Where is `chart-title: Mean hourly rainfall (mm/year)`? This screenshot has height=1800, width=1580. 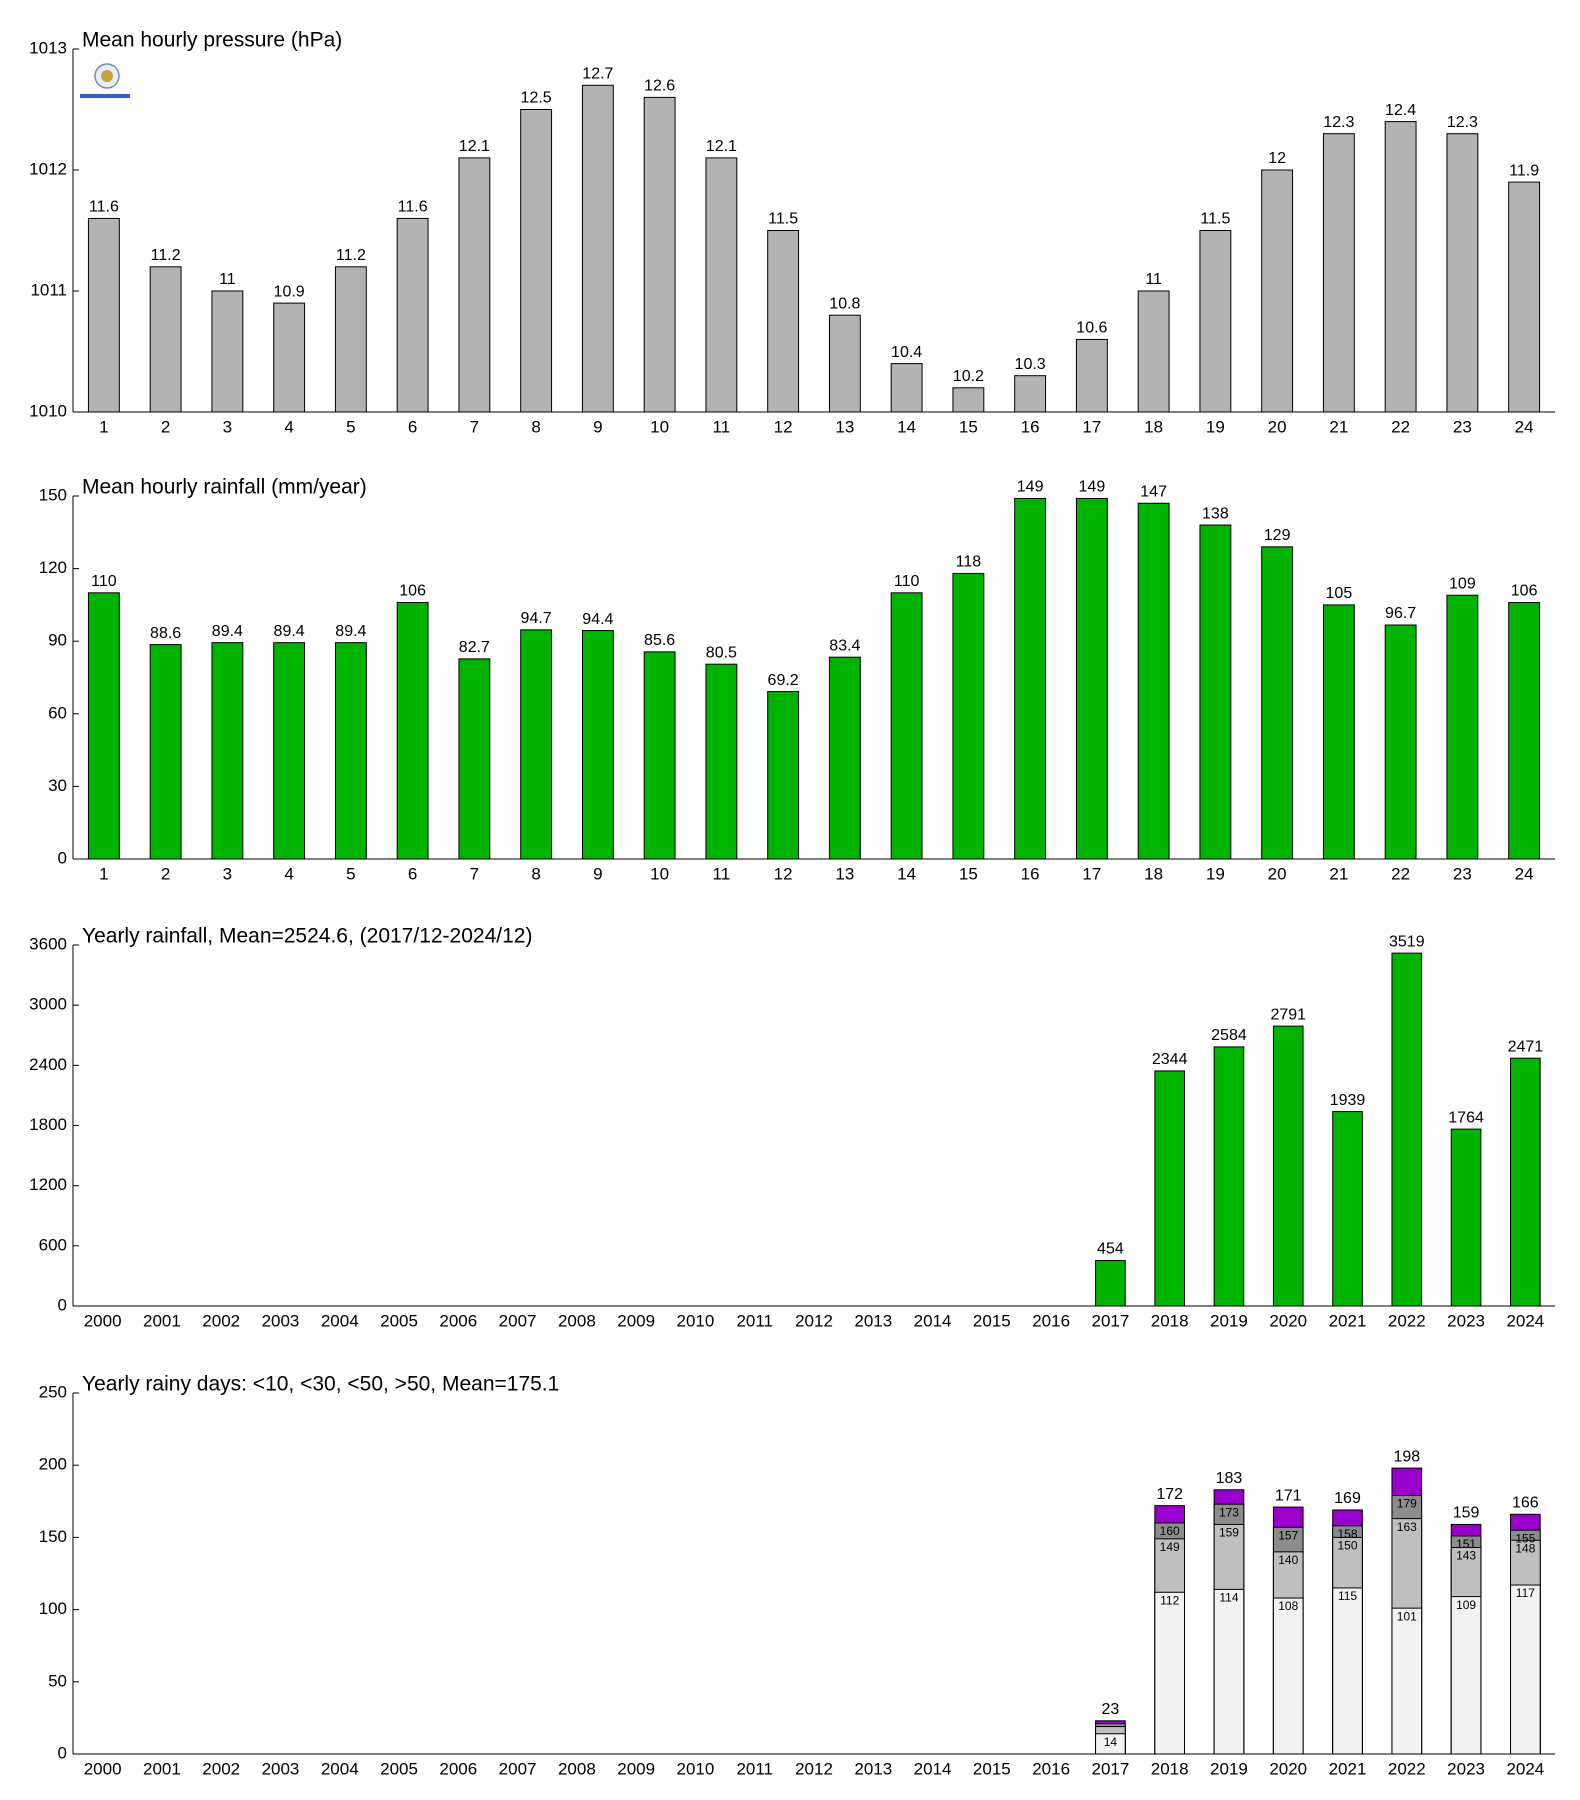 chart-title: Mean hourly rainfall (mm/year) is located at coordinates (224, 487).